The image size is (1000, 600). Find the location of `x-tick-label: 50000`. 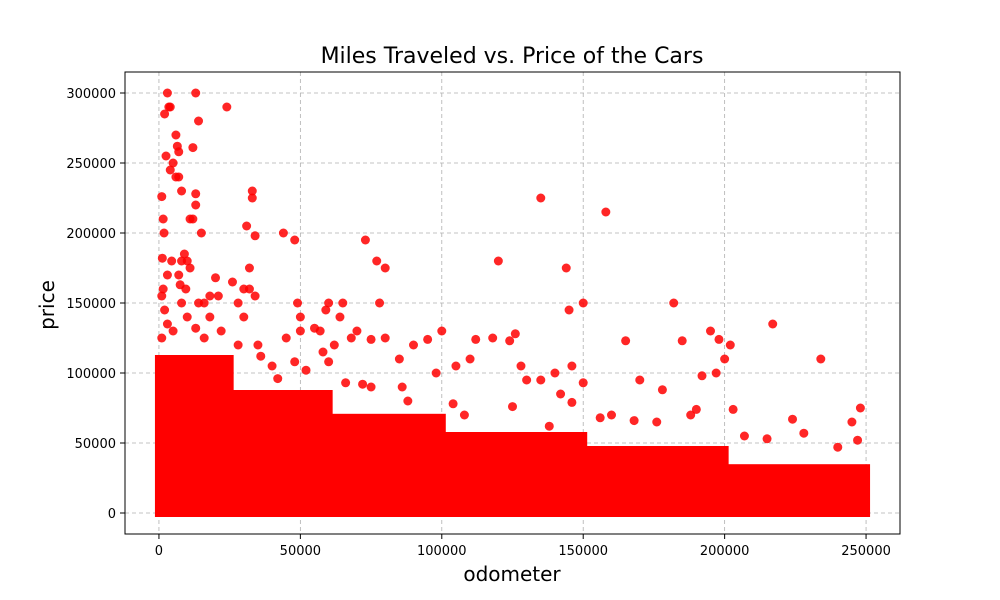

x-tick-label: 50000 is located at coordinates (300, 551).